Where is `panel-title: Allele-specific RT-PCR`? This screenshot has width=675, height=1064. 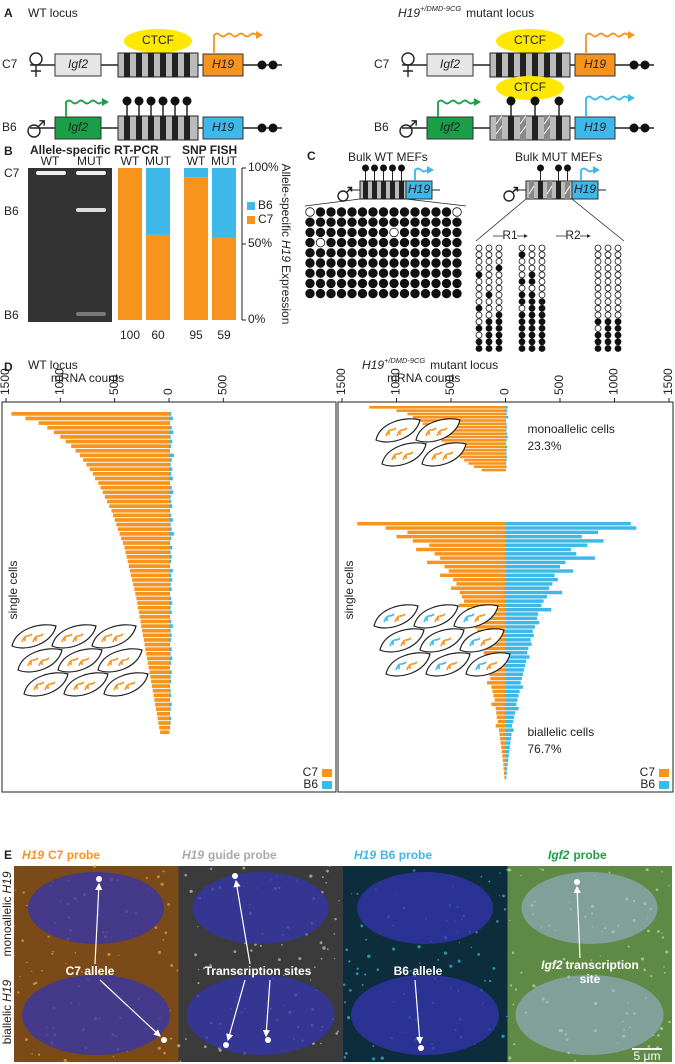 panel-title: Allele-specific RT-PCR is located at coordinates (94, 150).